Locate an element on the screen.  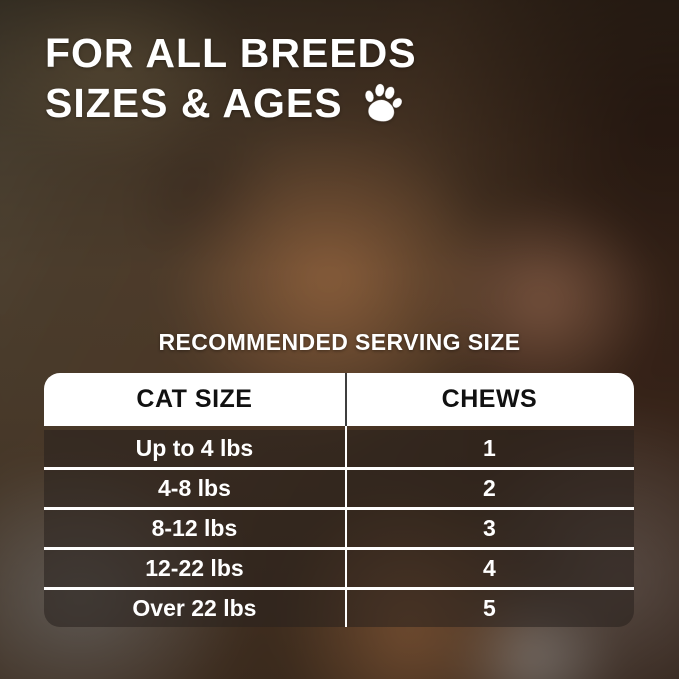
hero-title: FOR ALL BREEDS SIZES & AGES is located at coordinates (231, 78).